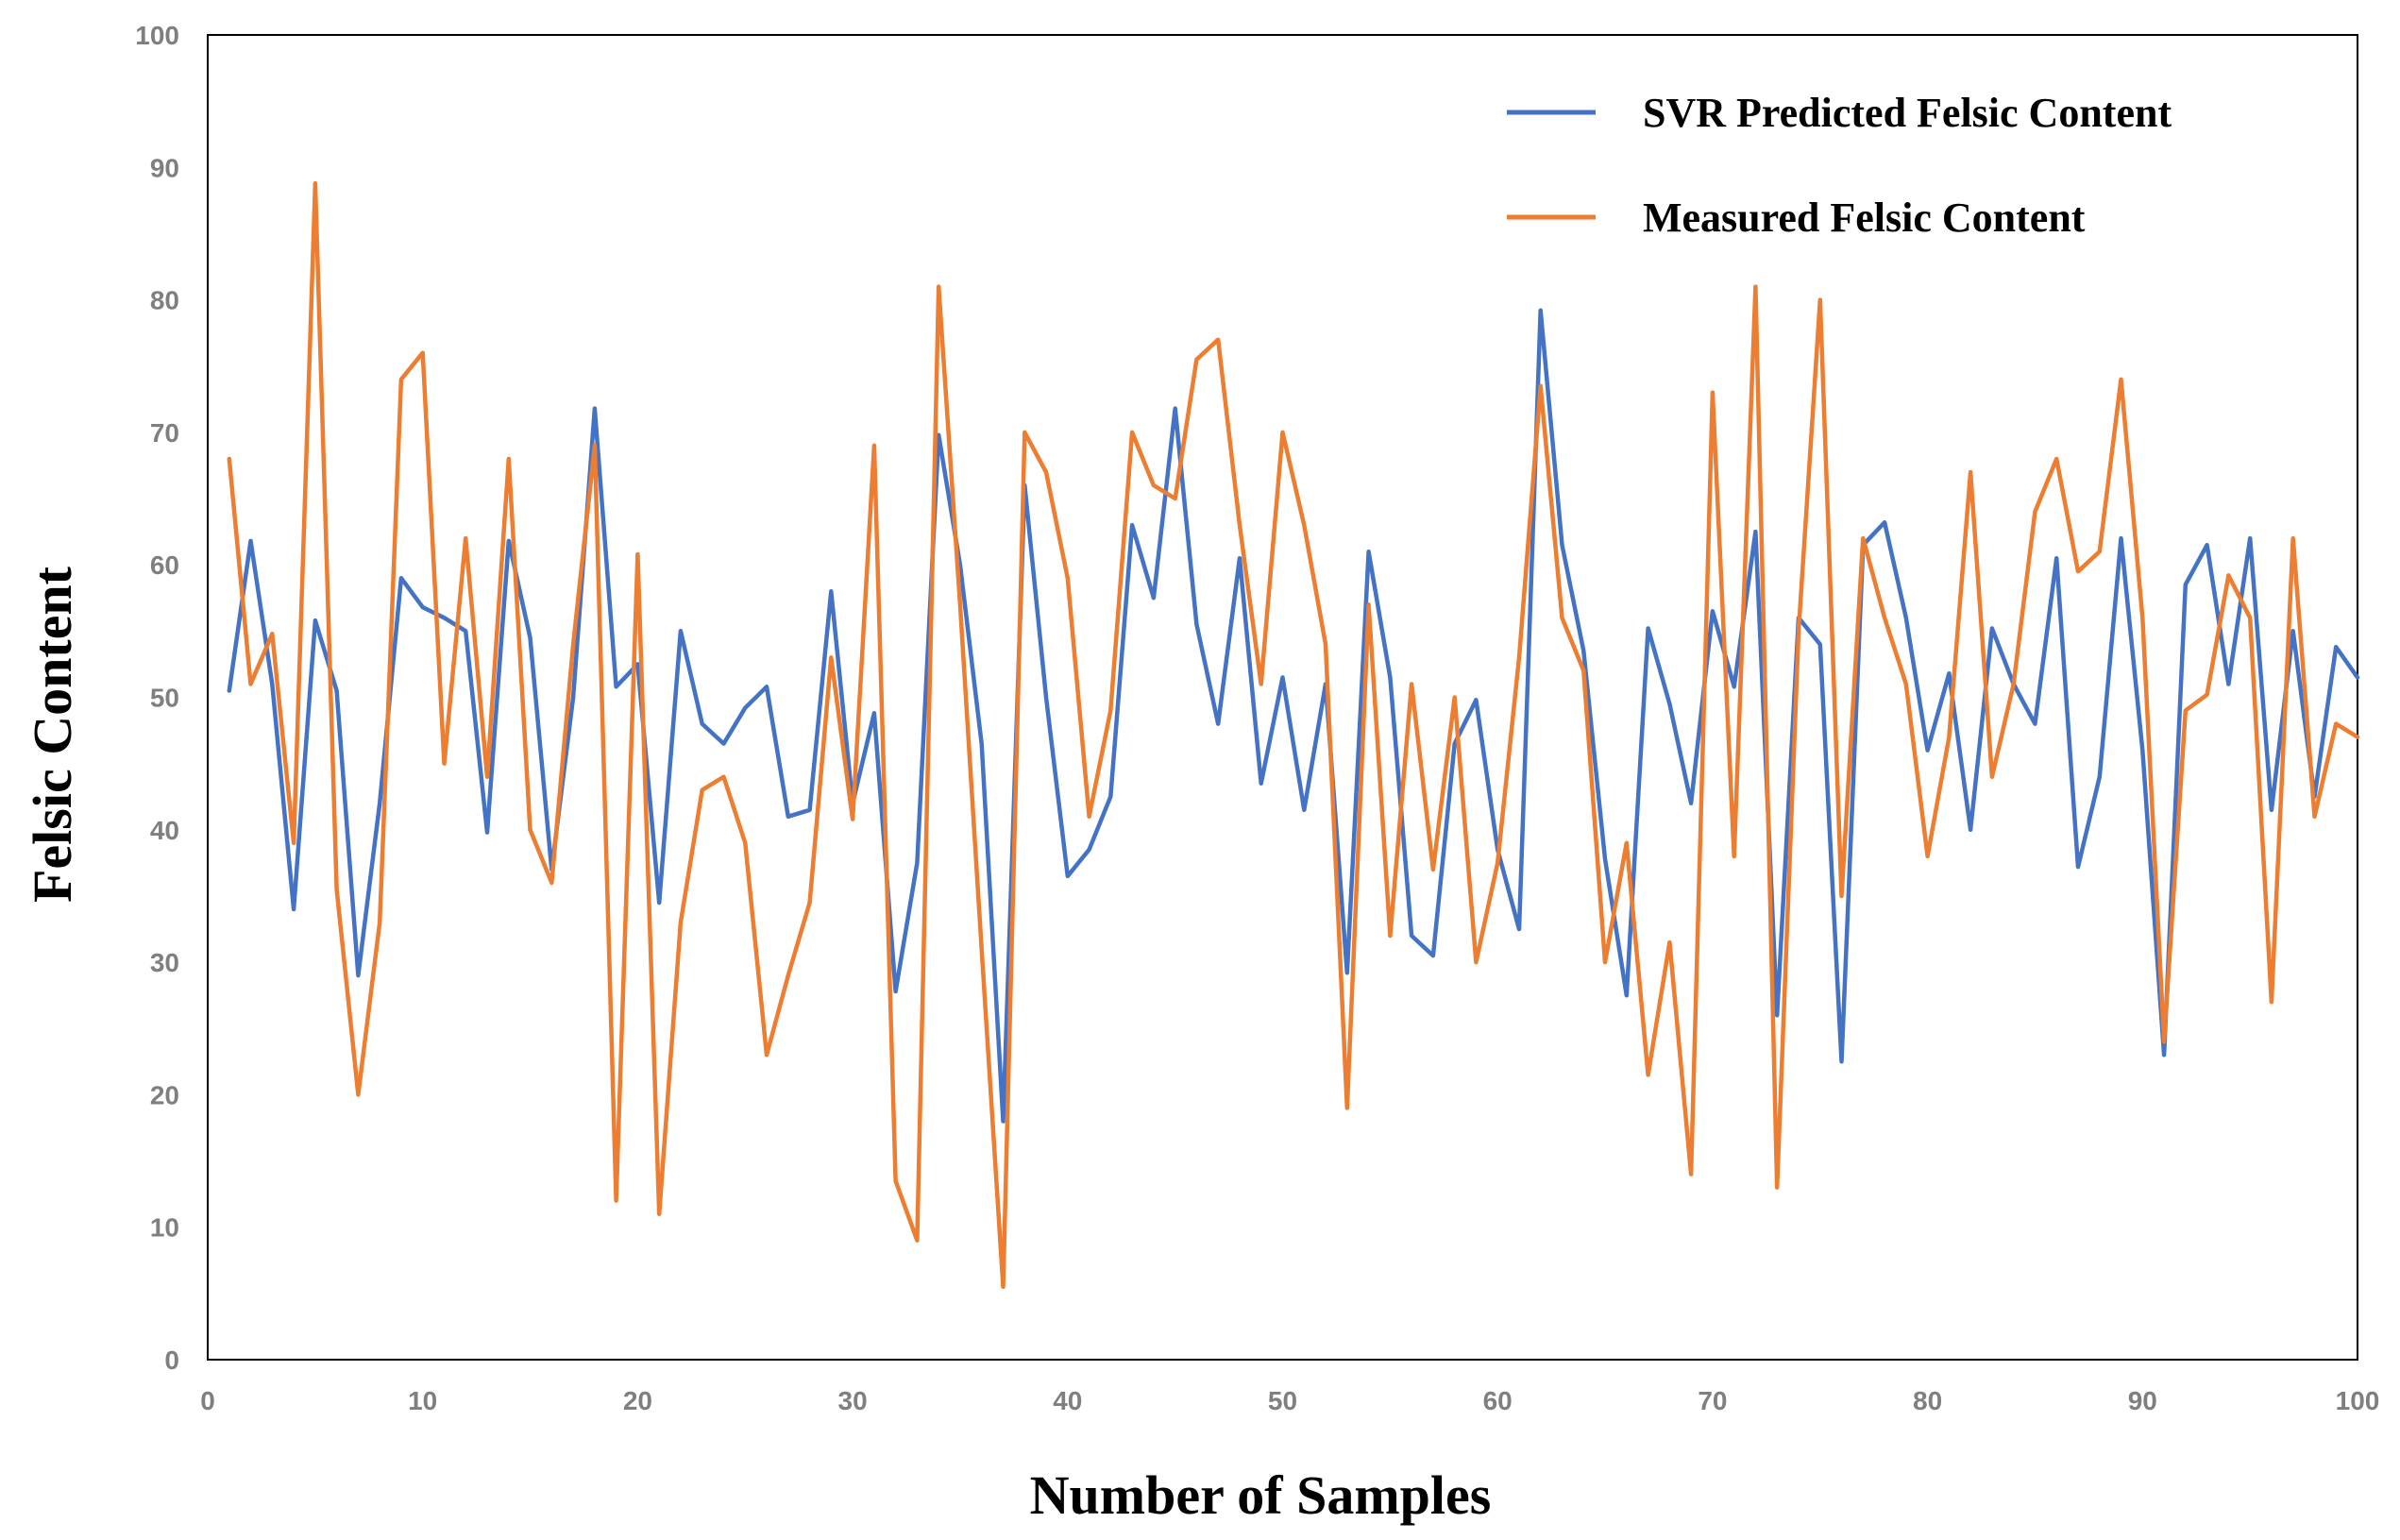  What do you see at coordinates (2142, 1400) in the screenshot?
I see `x-tick-label: 90` at bounding box center [2142, 1400].